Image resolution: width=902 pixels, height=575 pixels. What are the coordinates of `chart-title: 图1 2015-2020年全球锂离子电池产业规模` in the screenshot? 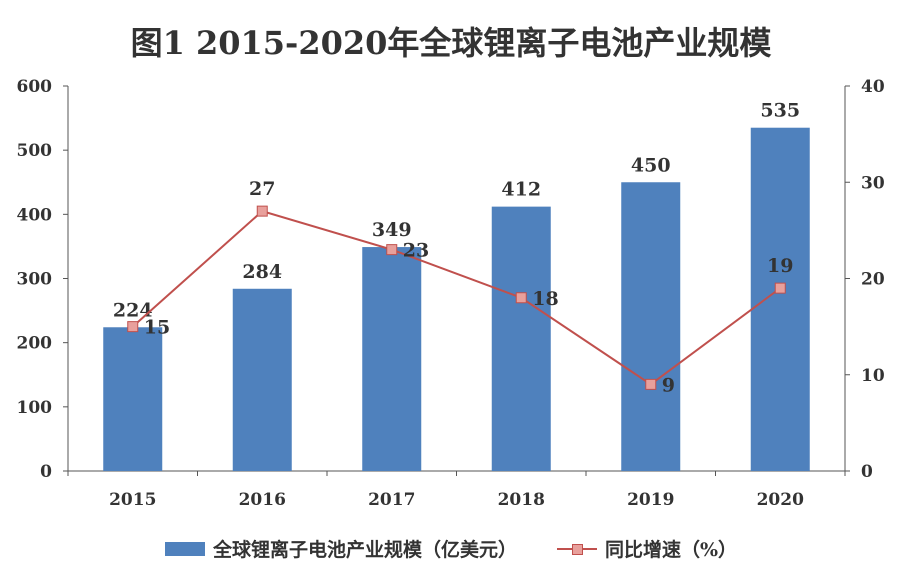 It's located at (451, 43).